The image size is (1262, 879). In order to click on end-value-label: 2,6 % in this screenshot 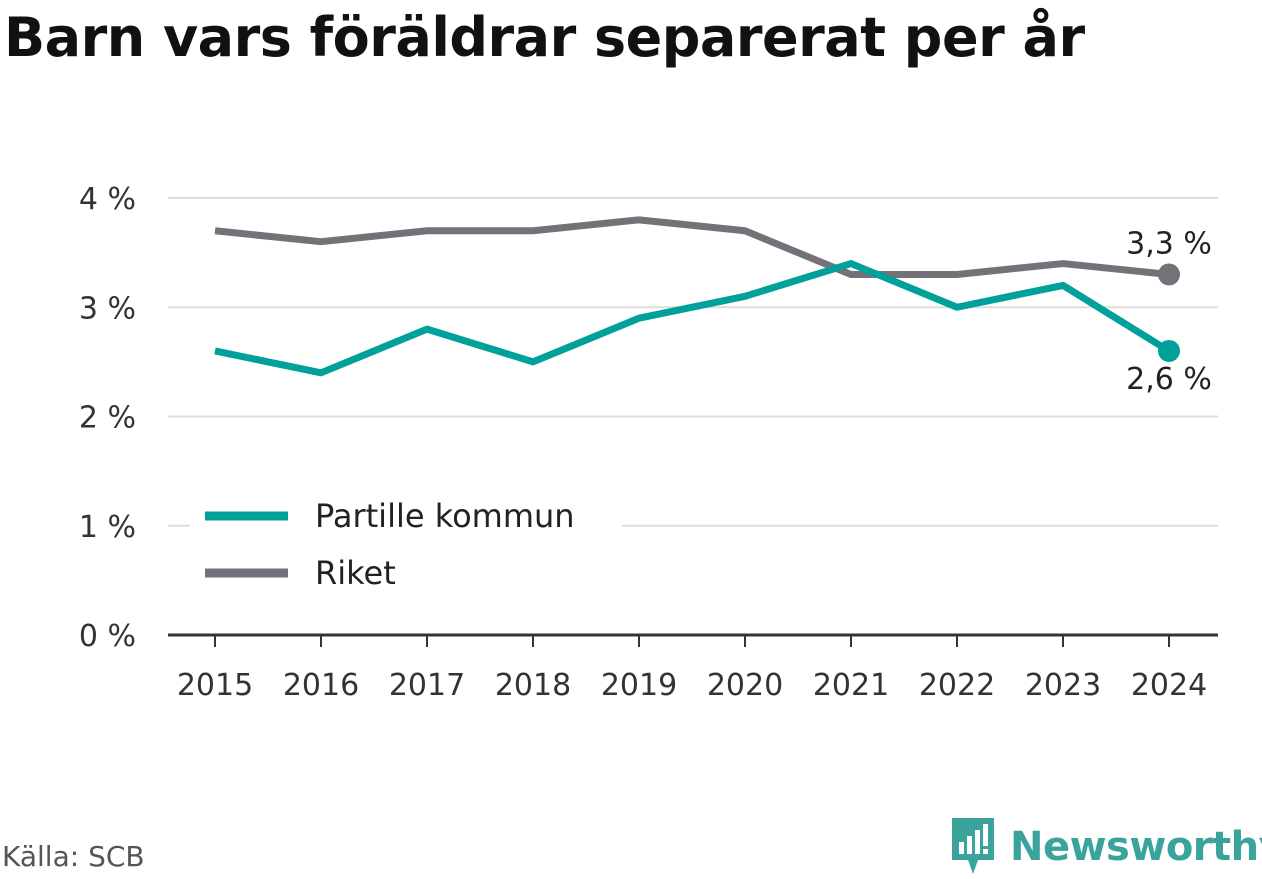, I will do `click(1169, 379)`.